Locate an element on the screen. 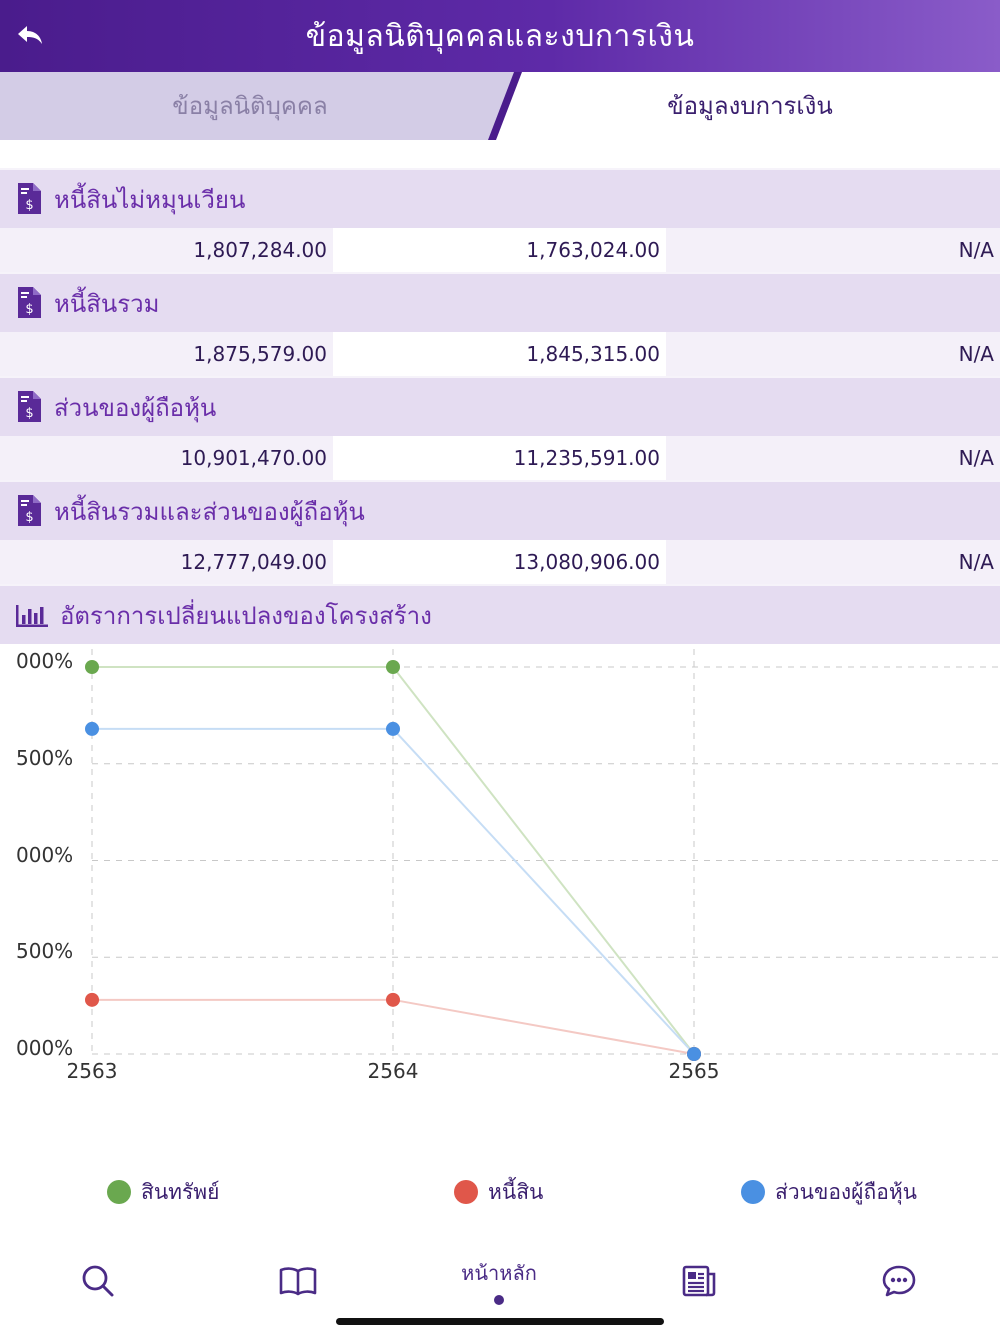 The height and width of the screenshot is (1334, 1000). legend-item-equity: ส่วนของผู้ถือหุ้น is located at coordinates (829, 1192).